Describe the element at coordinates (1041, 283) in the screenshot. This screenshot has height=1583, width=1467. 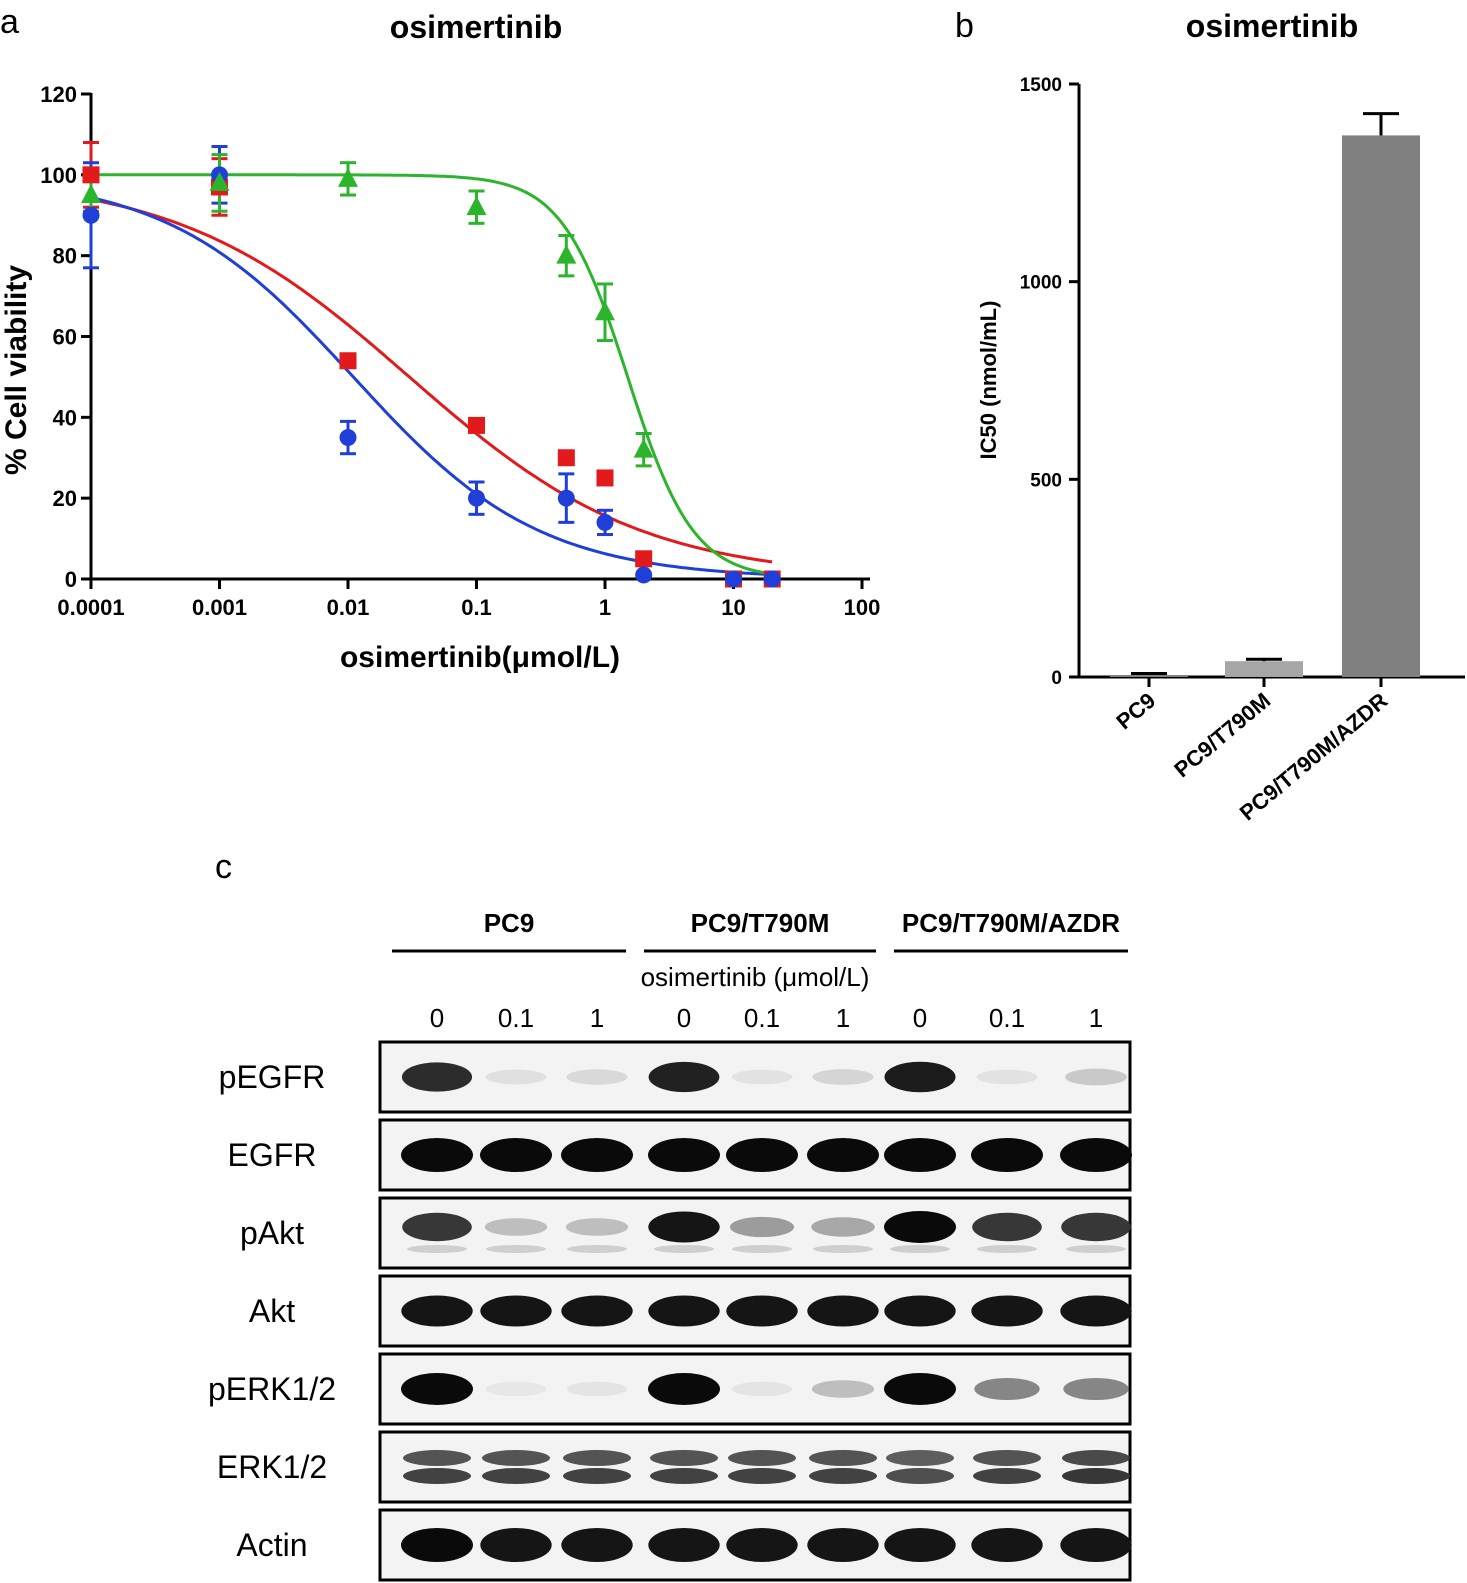
I see `y-tick-label: 1000` at that location.